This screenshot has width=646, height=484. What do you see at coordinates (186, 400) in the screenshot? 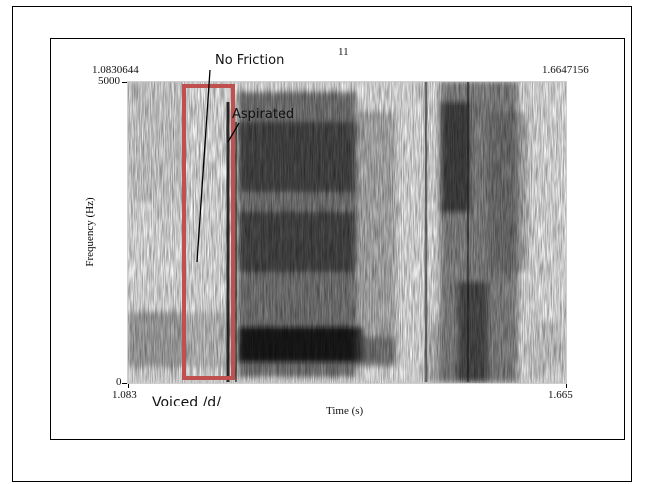
I see `voiced-d-label: Voiced /d/` at bounding box center [186, 400].